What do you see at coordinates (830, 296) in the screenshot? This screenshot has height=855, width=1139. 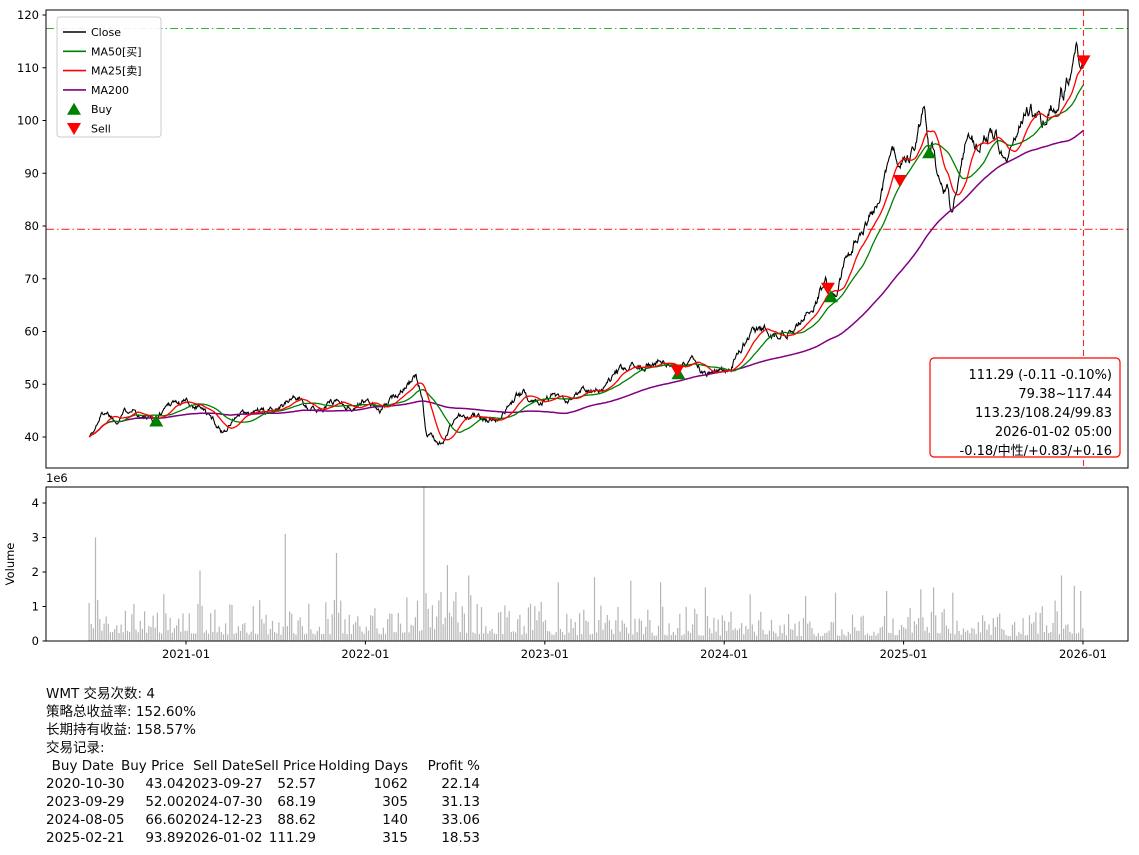 I see `buy-marker` at bounding box center [830, 296].